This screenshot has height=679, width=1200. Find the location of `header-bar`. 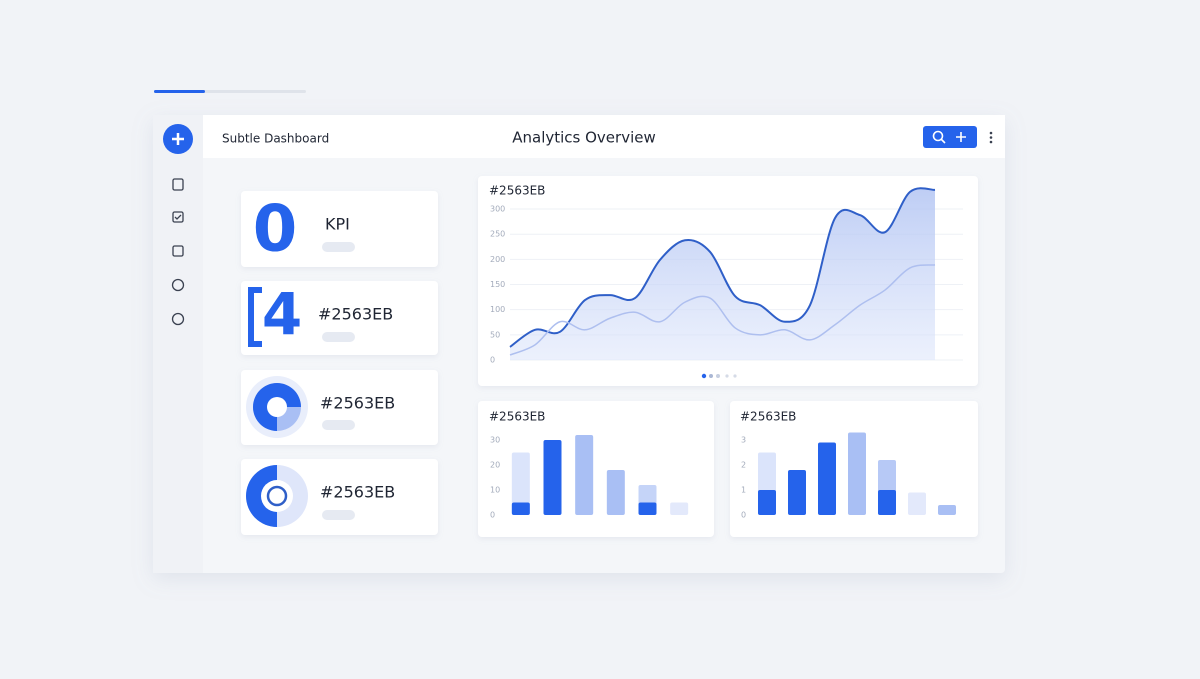

header-bar is located at coordinates (604, 136).